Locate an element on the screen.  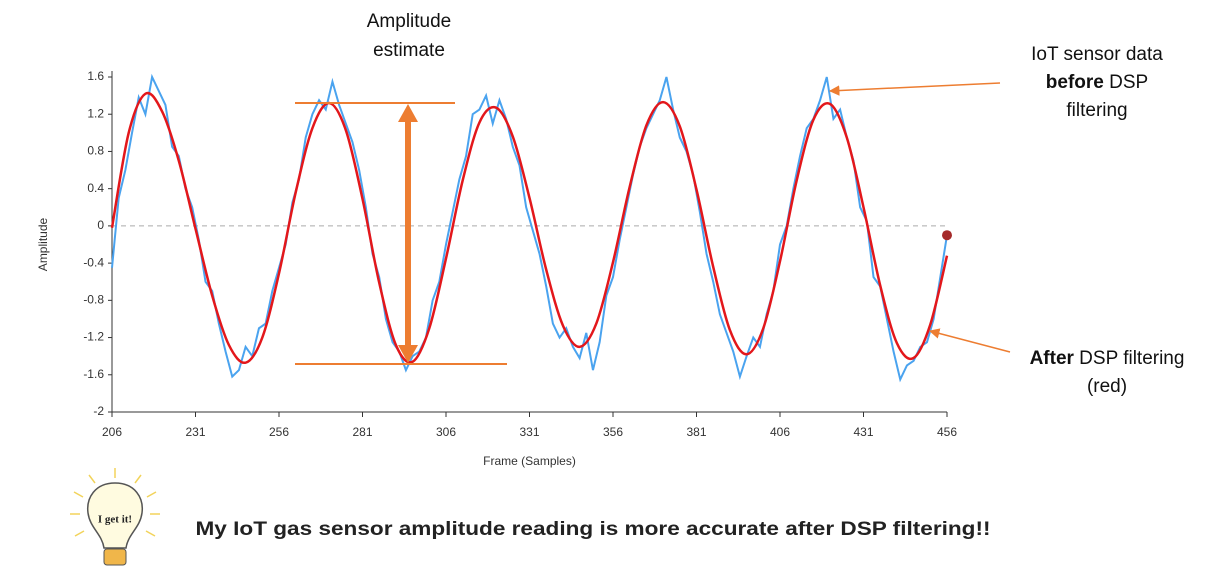
after-note: (red) is located at coordinates (1107, 386).